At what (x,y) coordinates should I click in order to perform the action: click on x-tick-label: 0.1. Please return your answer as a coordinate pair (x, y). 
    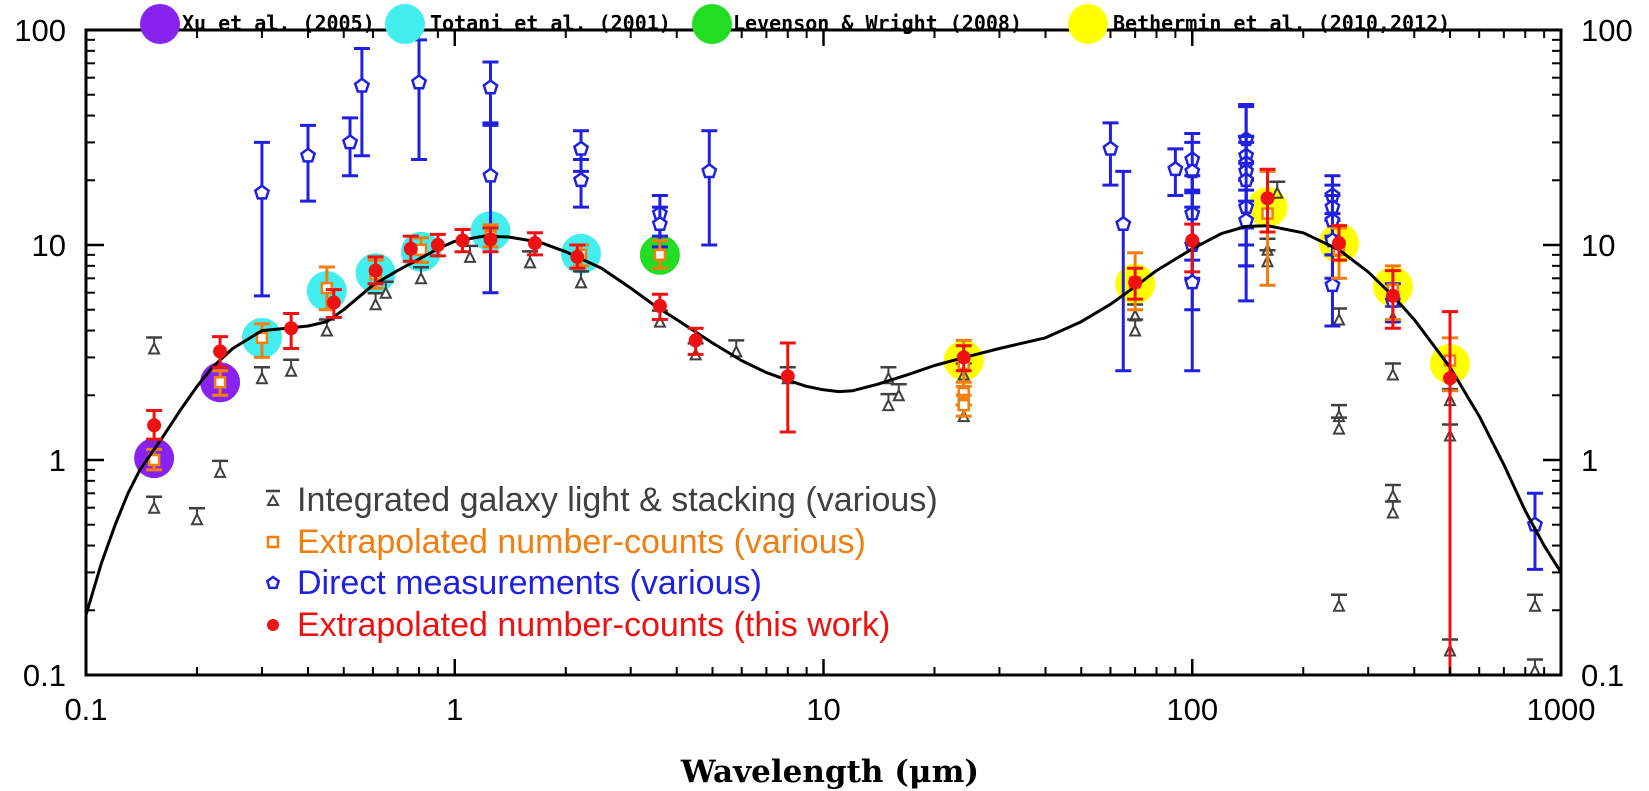
    Looking at the image, I should click on (85, 709).